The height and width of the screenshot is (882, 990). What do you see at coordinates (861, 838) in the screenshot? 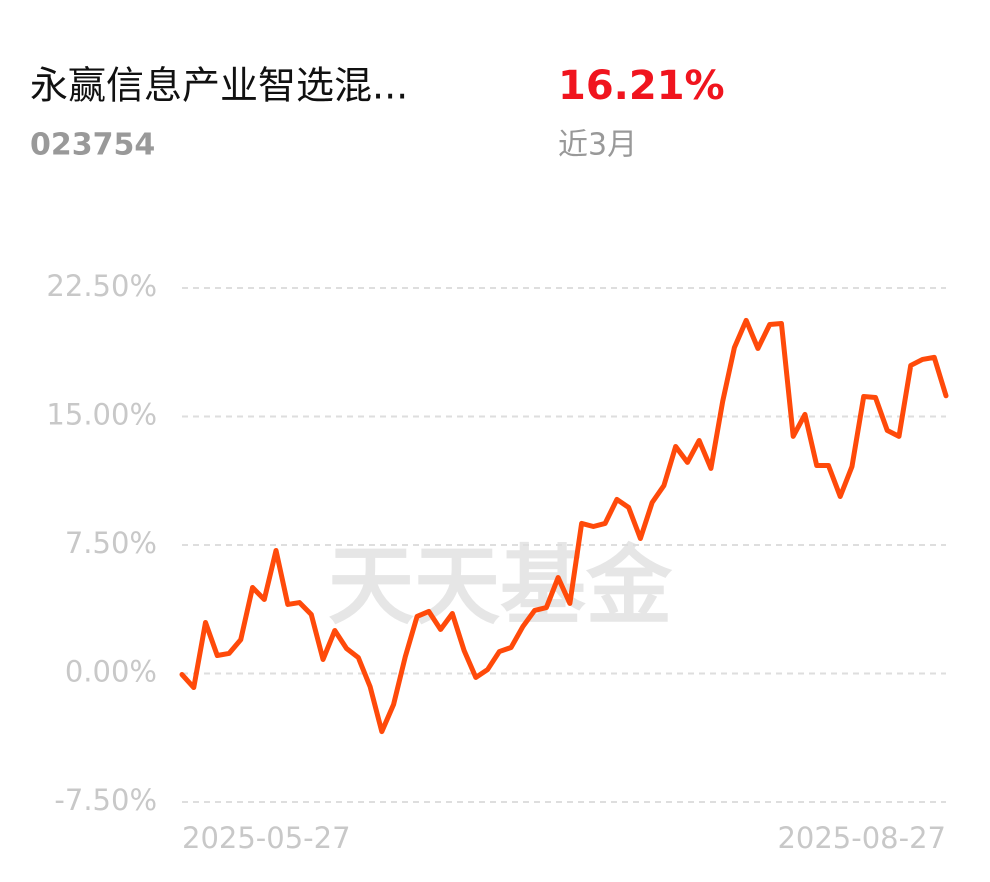
I see `x-tick-label: 2025-08-27` at bounding box center [861, 838].